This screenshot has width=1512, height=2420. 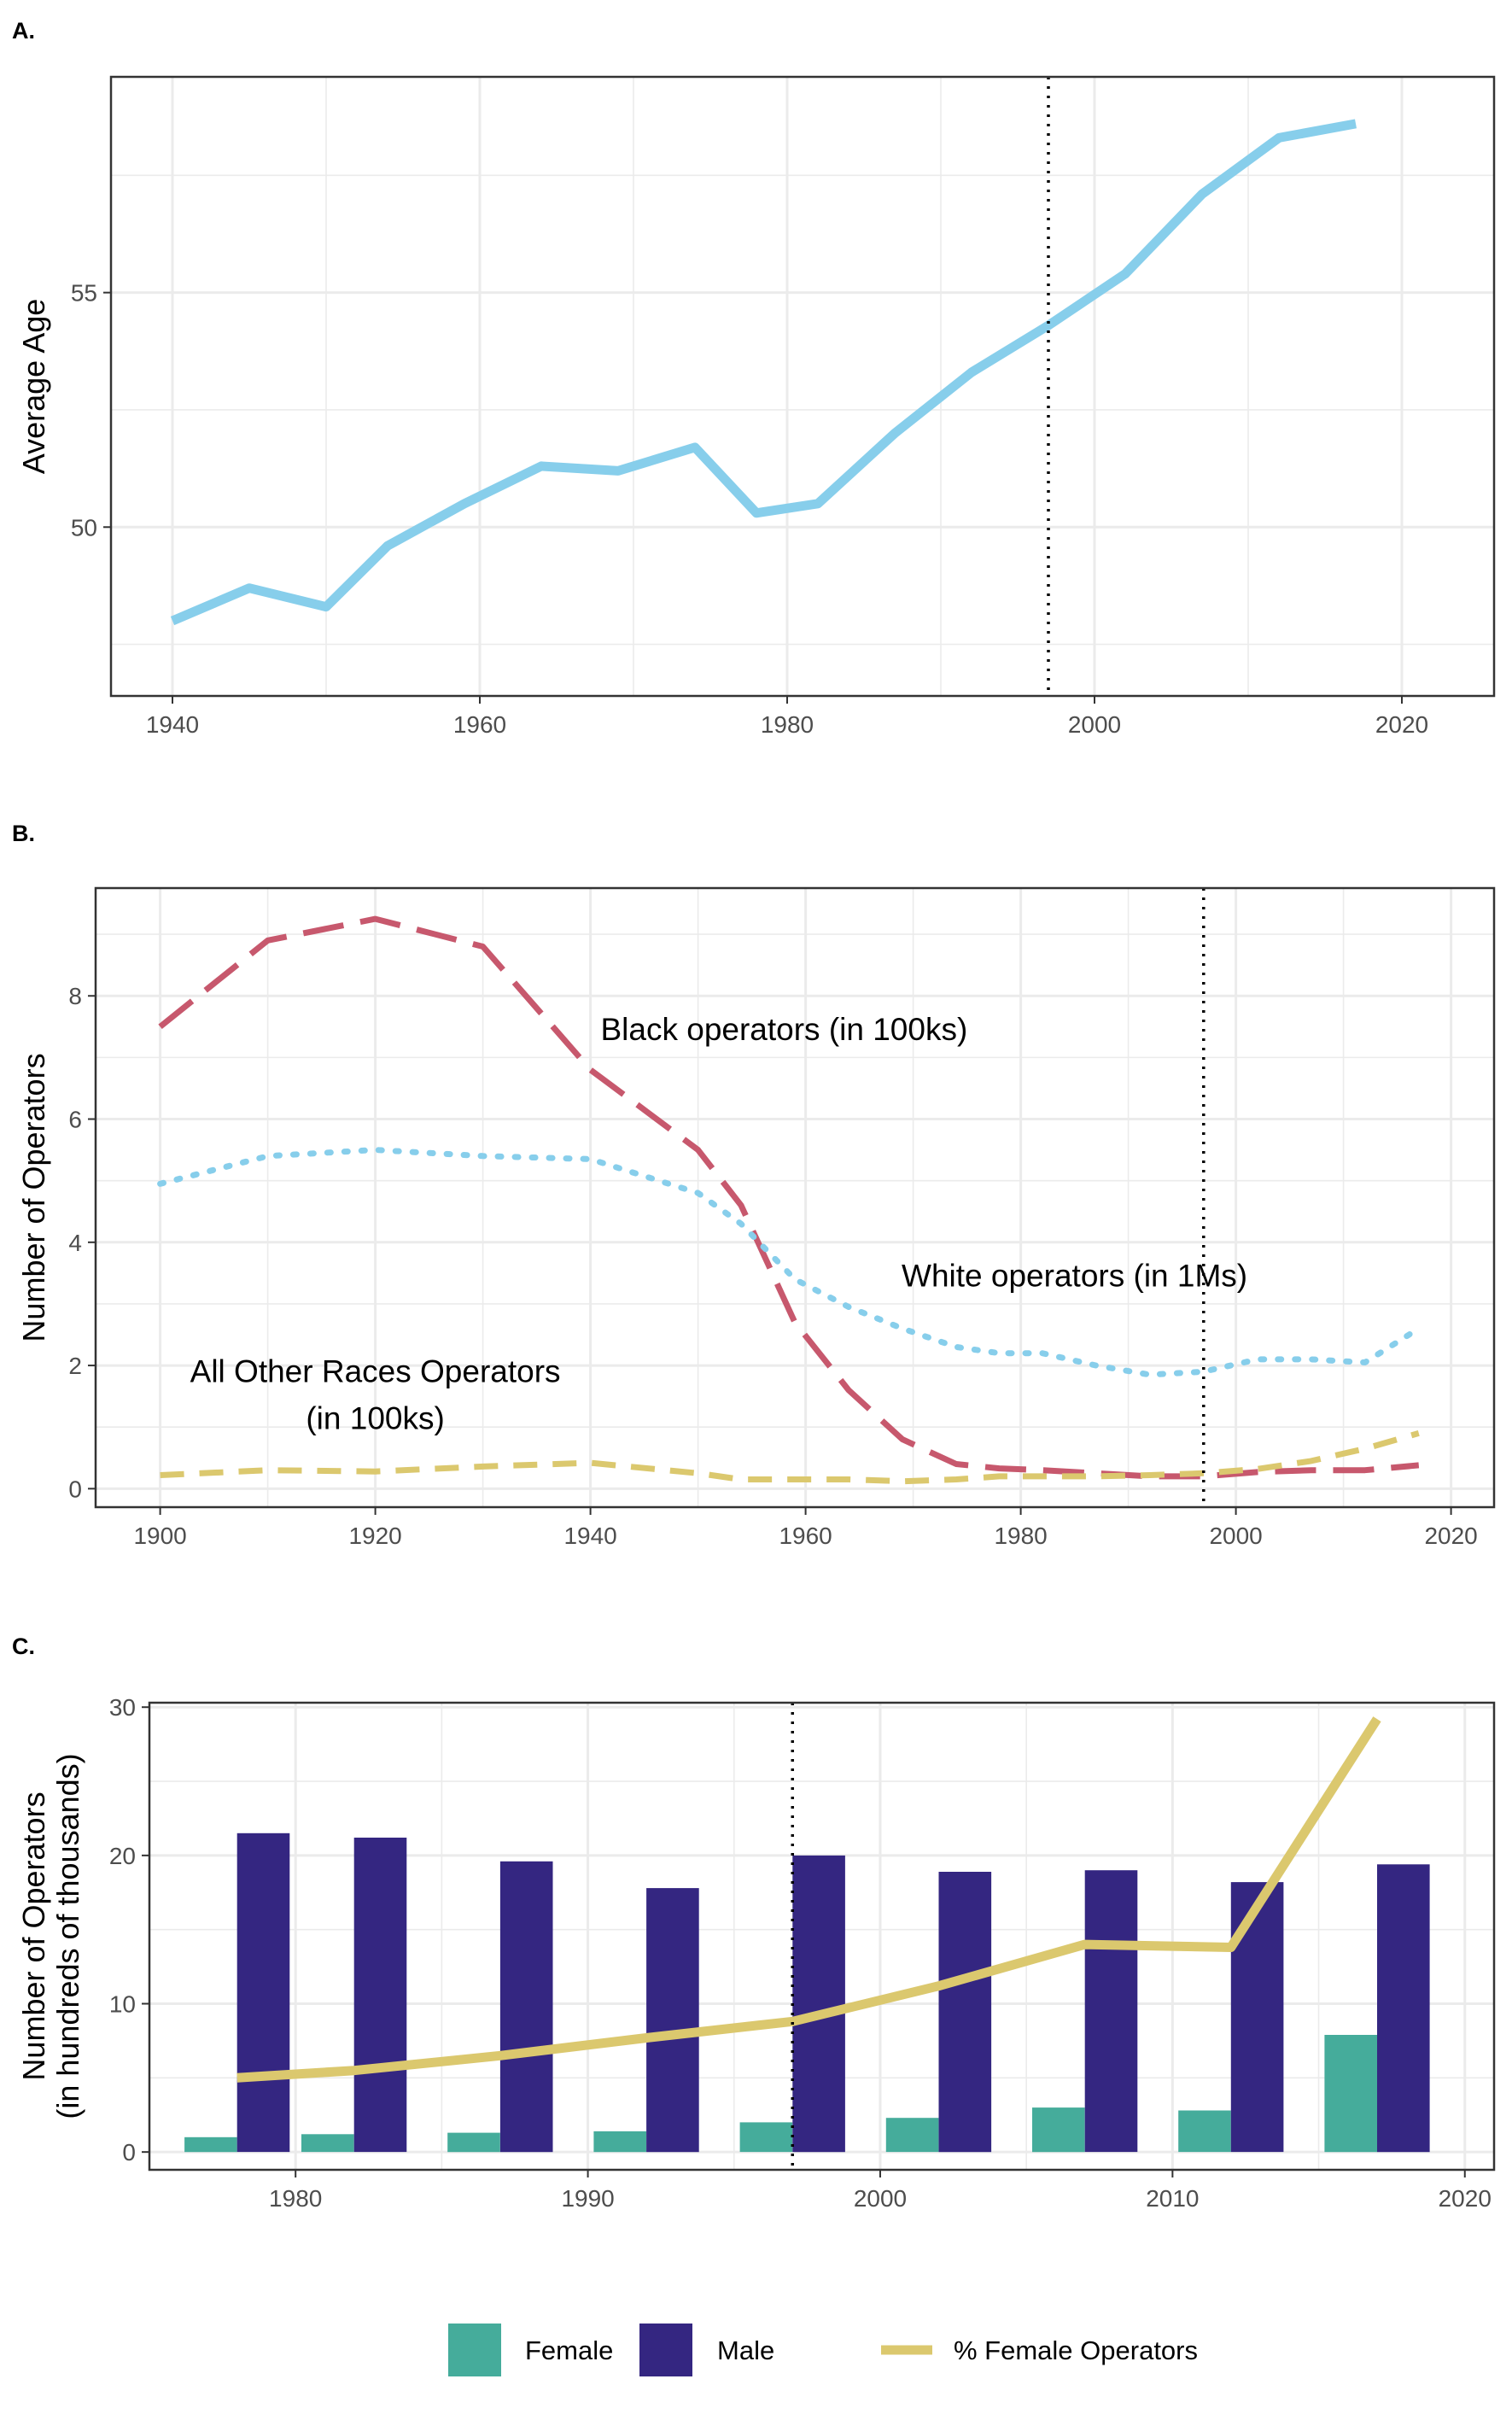 I want to click on legend-label: % Female Operators, so click(x=1076, y=2350).